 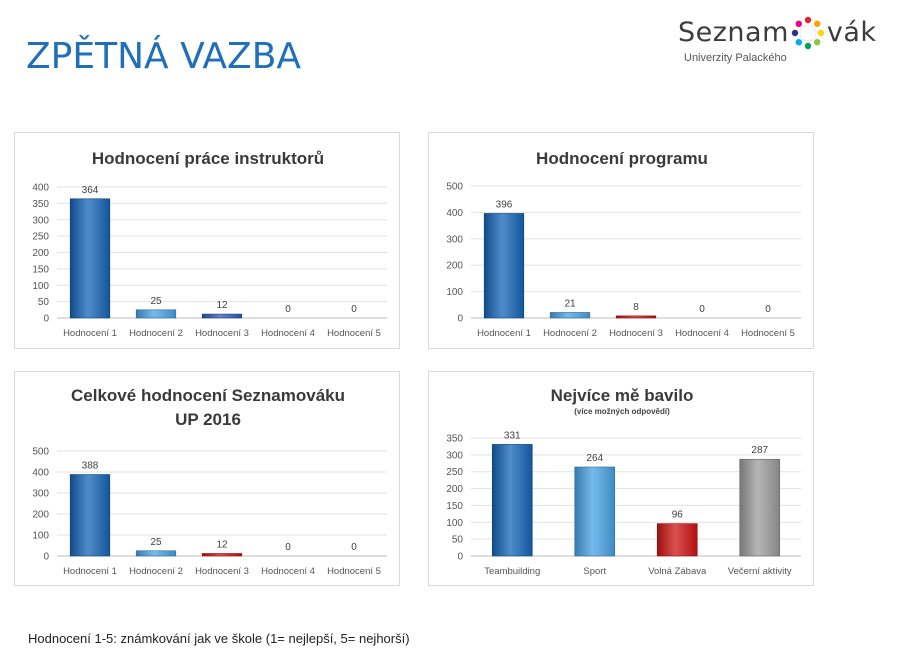 I want to click on logo-subtitle: Univerzity Palackého, so click(x=735, y=58).